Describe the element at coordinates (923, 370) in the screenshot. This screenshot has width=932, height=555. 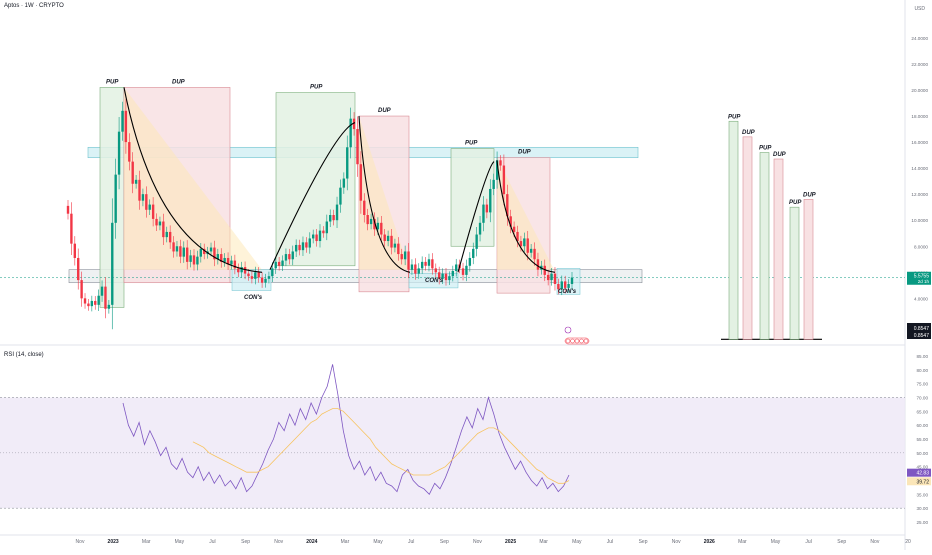
I see `rsi-tick-label: 80.00` at that location.